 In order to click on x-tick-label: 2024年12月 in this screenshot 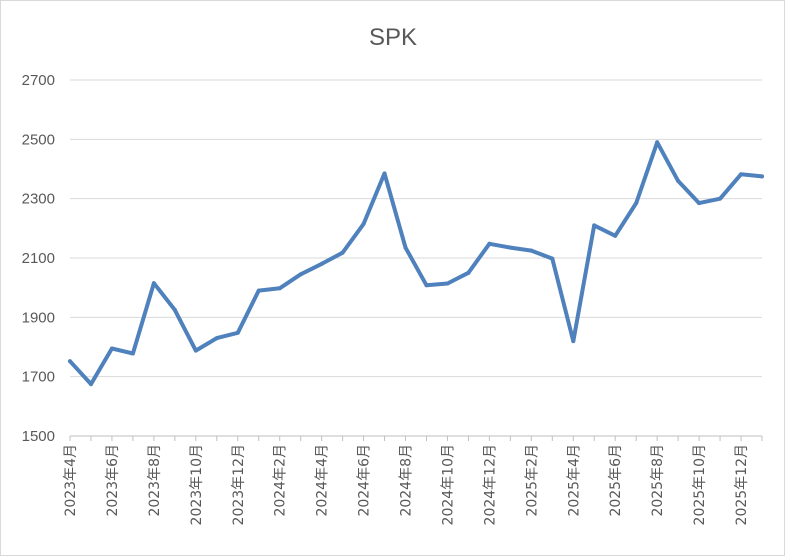, I will do `click(490, 484)`.